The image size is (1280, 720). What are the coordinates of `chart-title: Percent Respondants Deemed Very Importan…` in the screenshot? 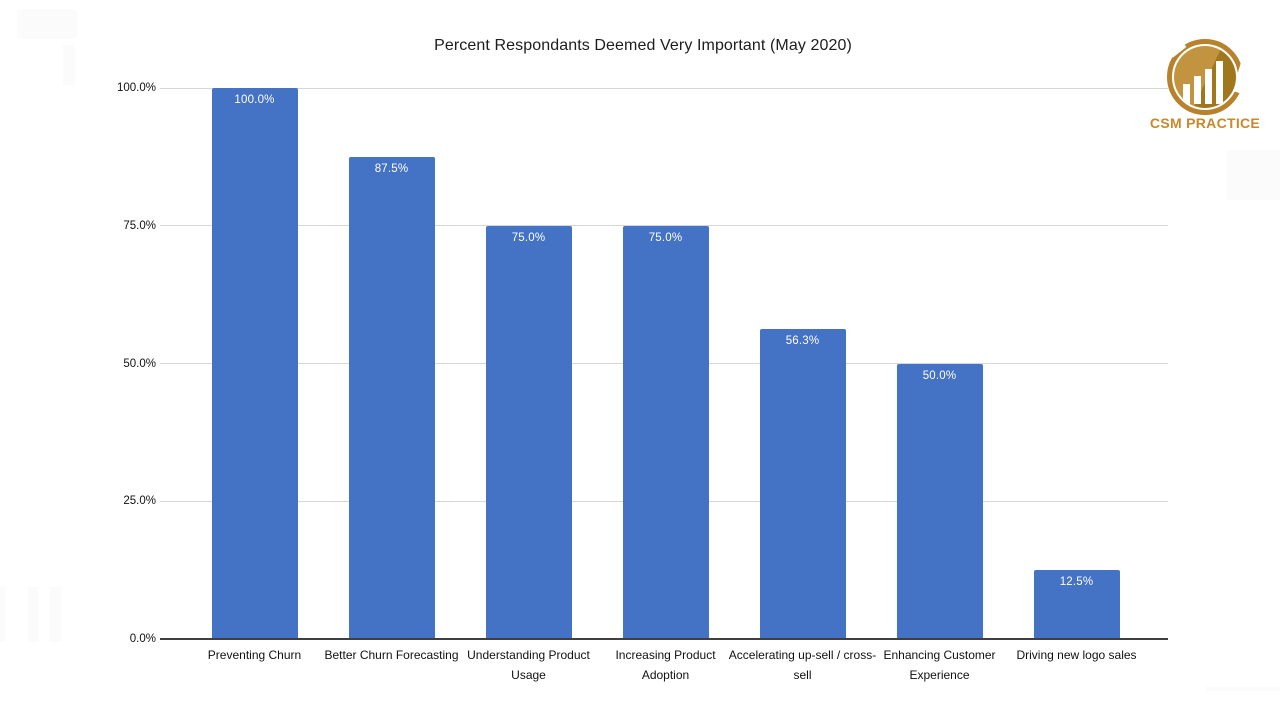 It's located at (643, 45).